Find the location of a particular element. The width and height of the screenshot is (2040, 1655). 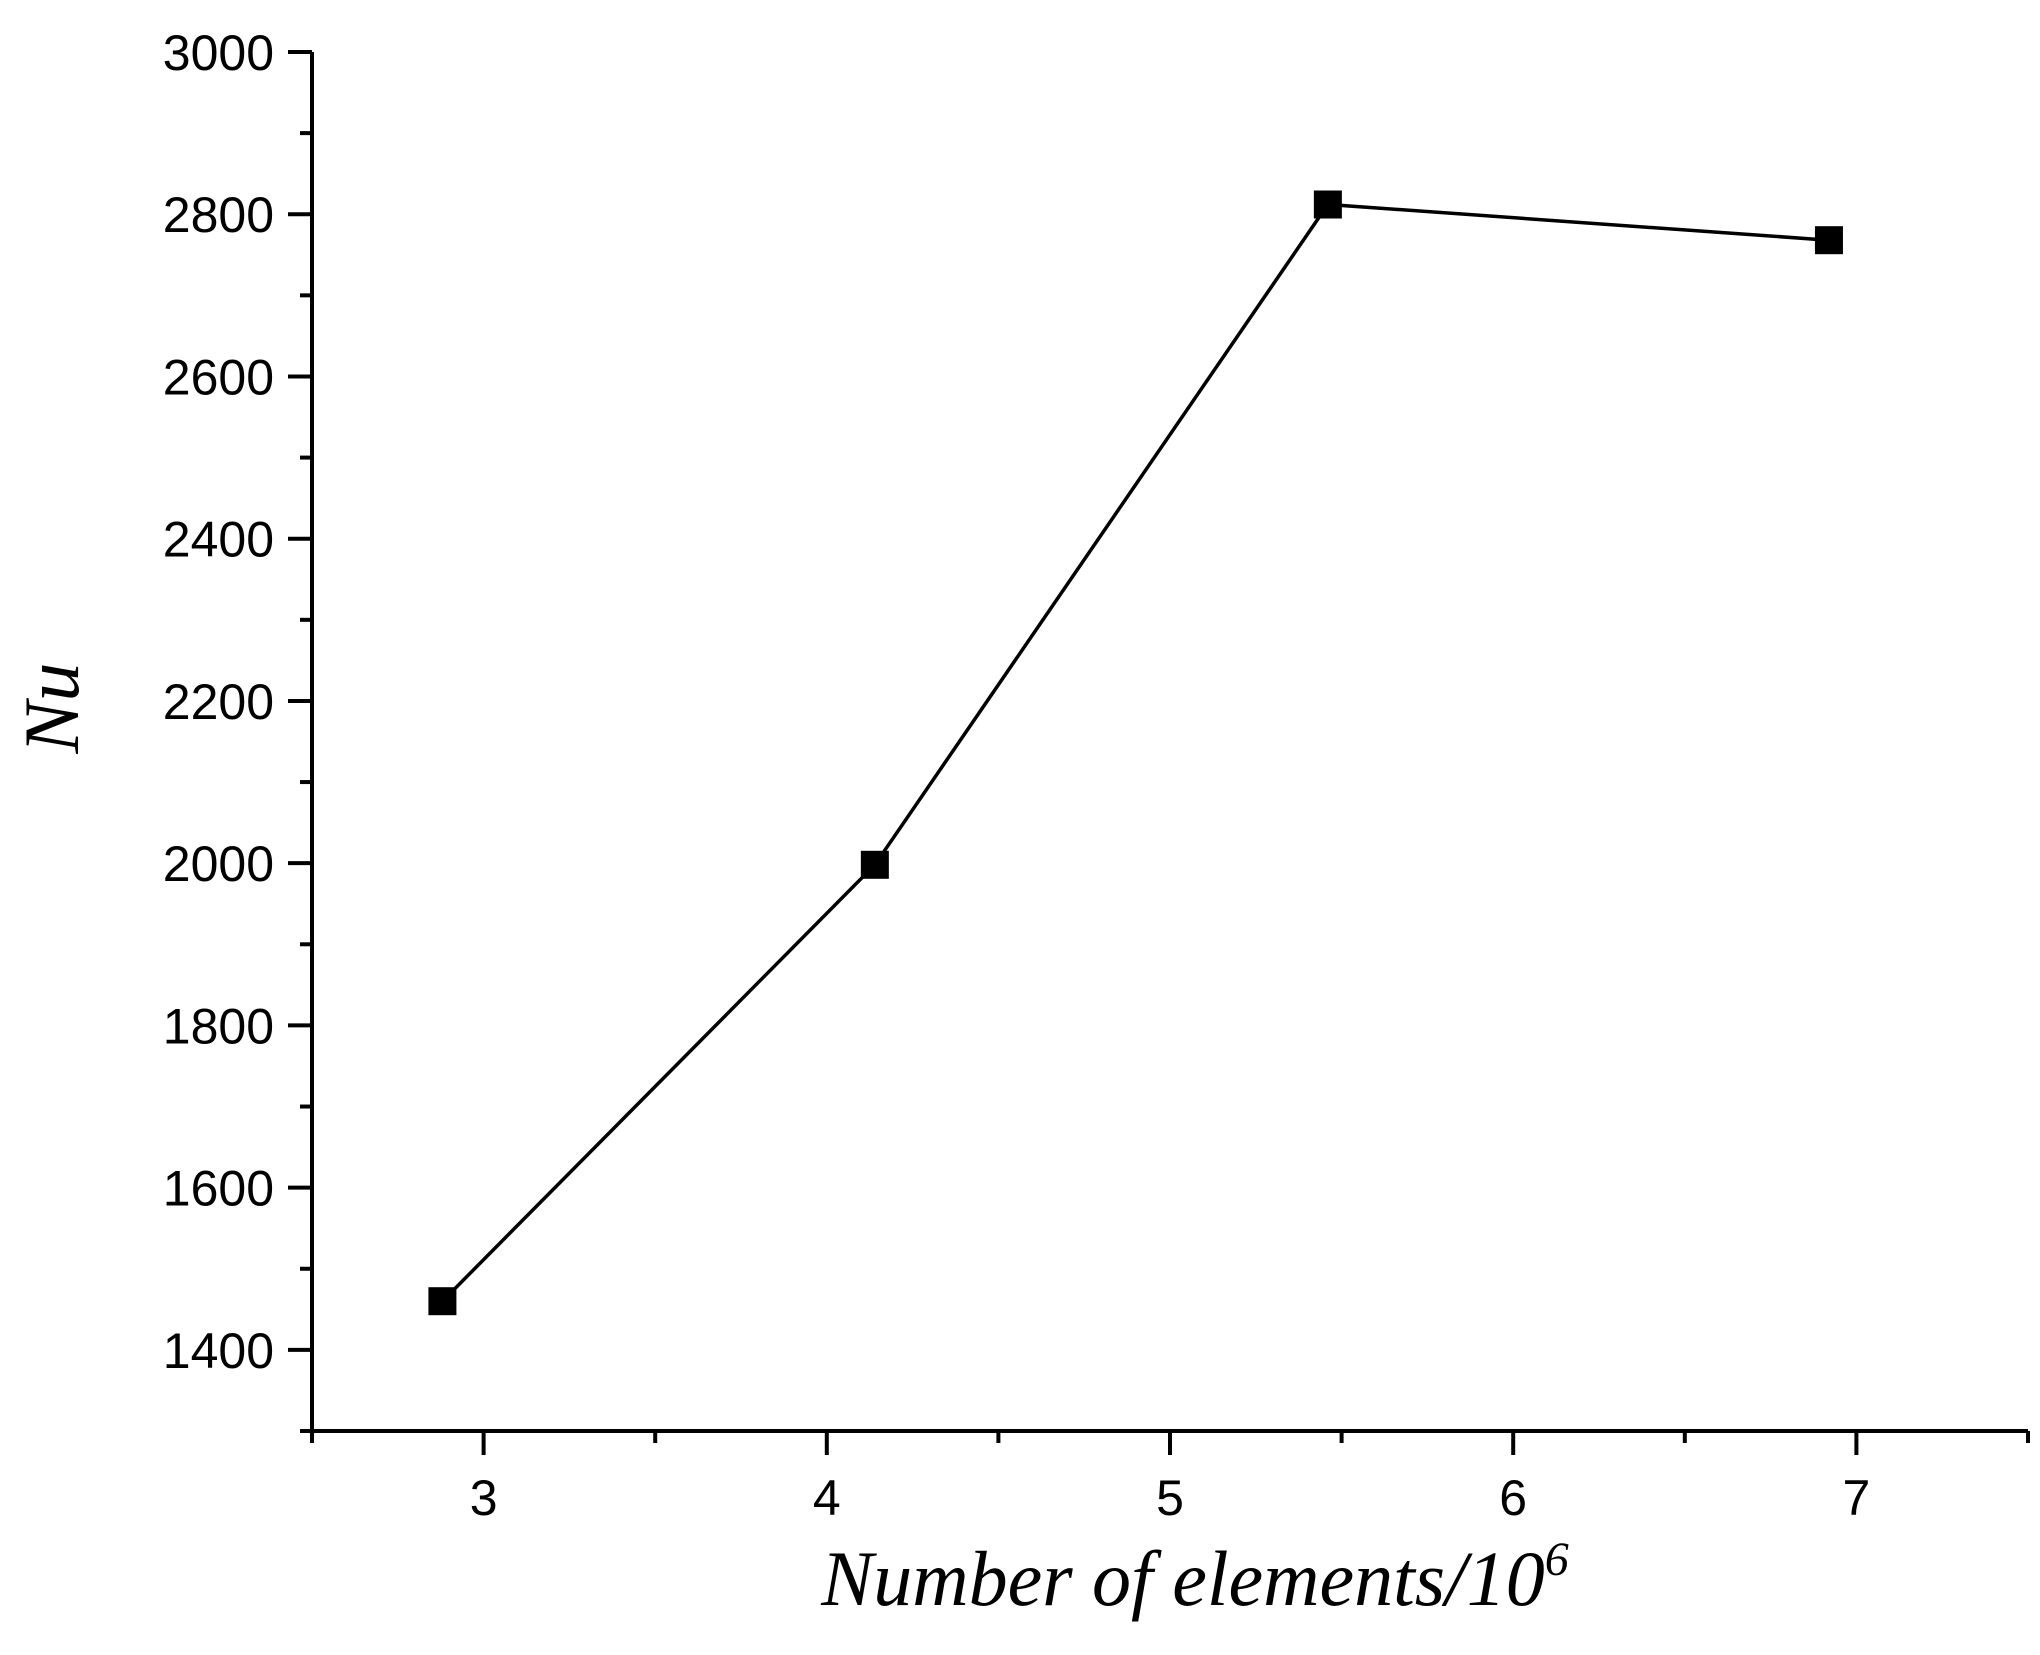

y-tick-label: 1800 is located at coordinates (218, 1026).